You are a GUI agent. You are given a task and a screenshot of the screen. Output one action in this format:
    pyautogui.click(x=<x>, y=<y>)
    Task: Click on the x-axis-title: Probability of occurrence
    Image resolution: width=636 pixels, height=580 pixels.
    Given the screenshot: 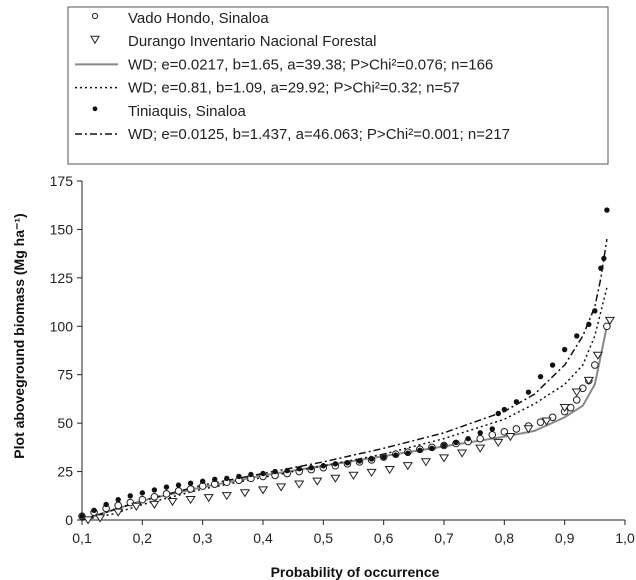 What is the action you would take?
    pyautogui.click(x=355, y=572)
    